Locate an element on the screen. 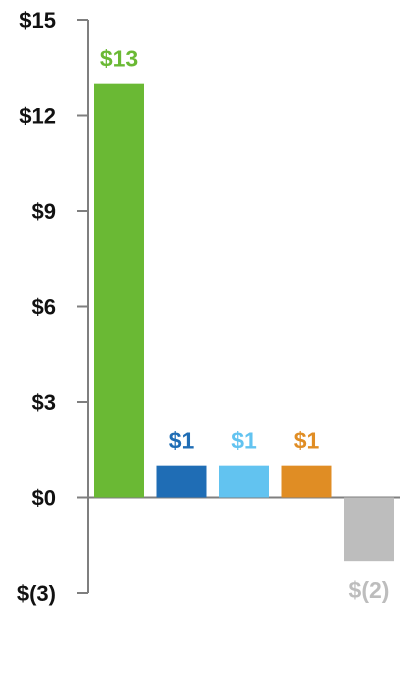 Image resolution: width=420 pixels, height=690 pixels. y-tick-label: $15 is located at coordinates (37, 20).